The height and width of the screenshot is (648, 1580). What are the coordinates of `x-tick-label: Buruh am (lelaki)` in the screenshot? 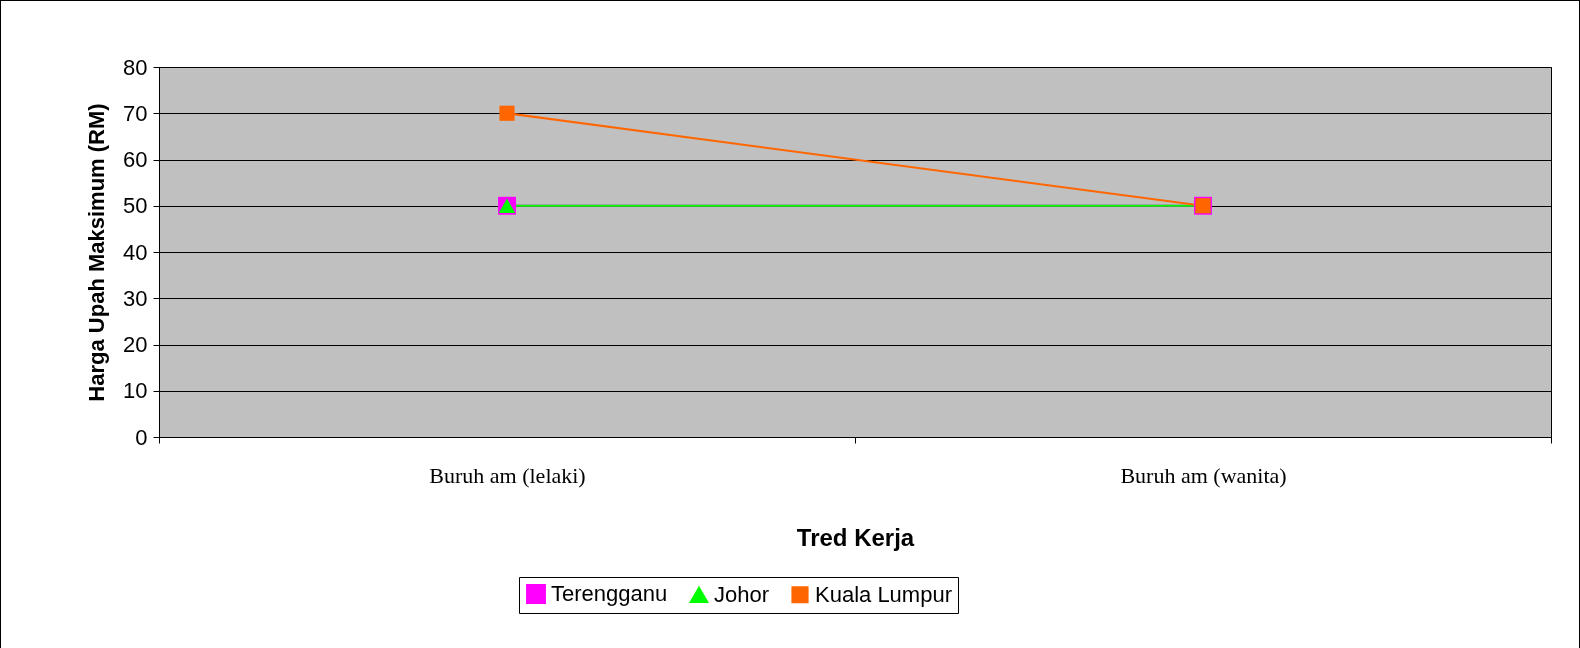 It's located at (507, 475).